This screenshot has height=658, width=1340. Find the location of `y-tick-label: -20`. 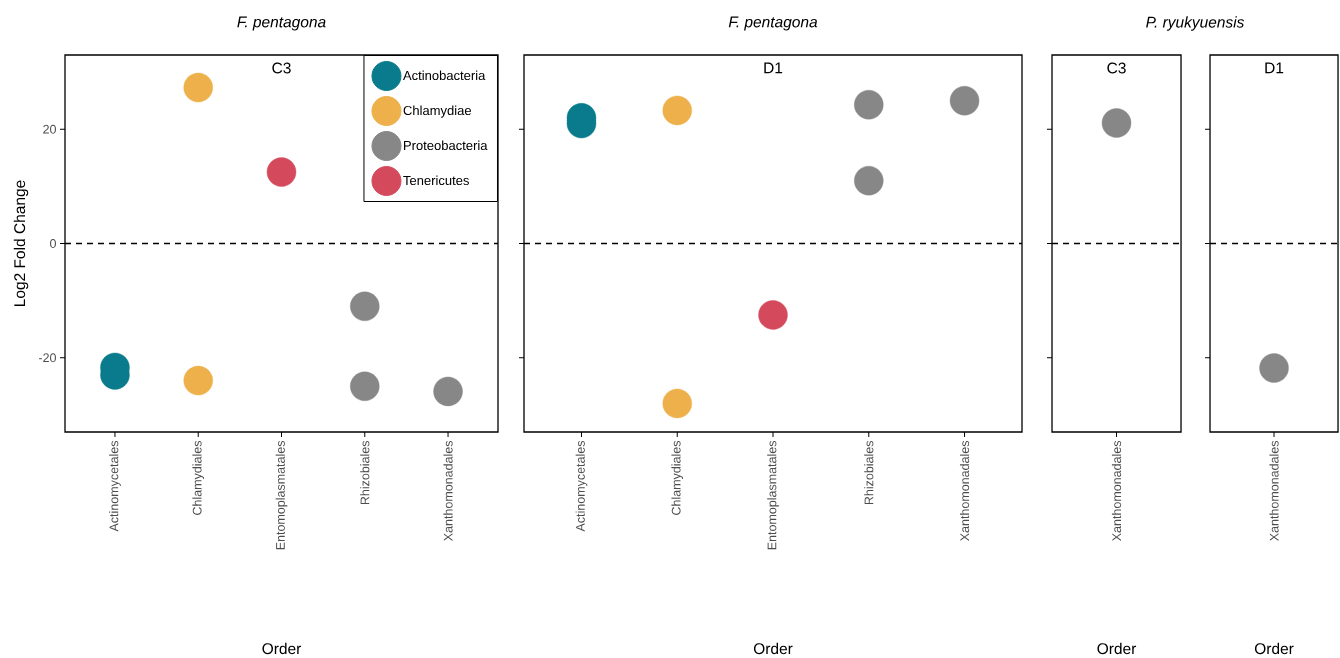

y-tick-label: -20 is located at coordinates (47, 358).